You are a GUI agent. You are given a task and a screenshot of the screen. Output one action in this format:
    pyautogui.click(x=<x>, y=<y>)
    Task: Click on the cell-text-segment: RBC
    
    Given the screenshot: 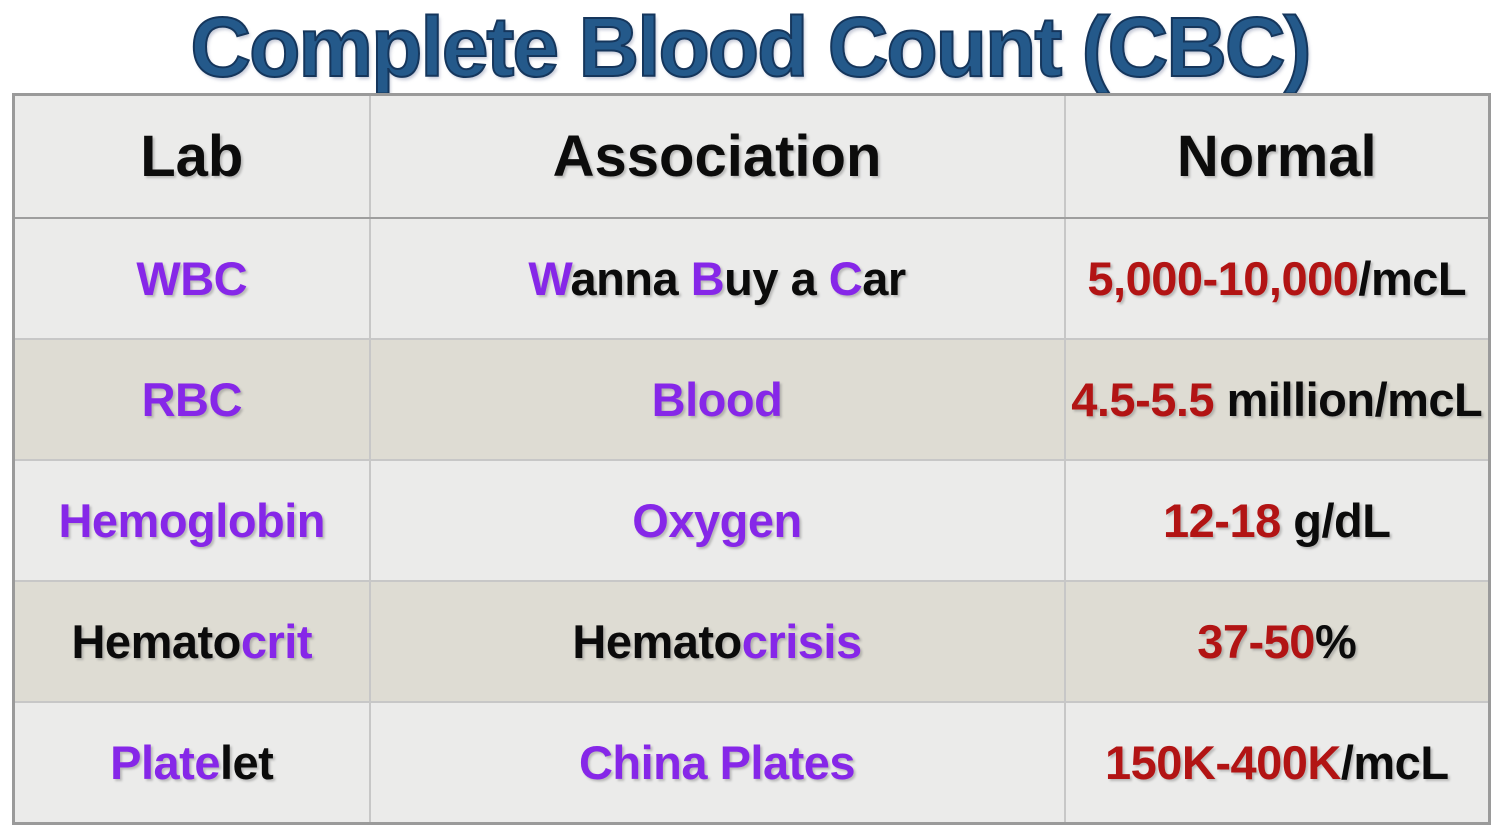 What is the action you would take?
    pyautogui.click(x=192, y=399)
    